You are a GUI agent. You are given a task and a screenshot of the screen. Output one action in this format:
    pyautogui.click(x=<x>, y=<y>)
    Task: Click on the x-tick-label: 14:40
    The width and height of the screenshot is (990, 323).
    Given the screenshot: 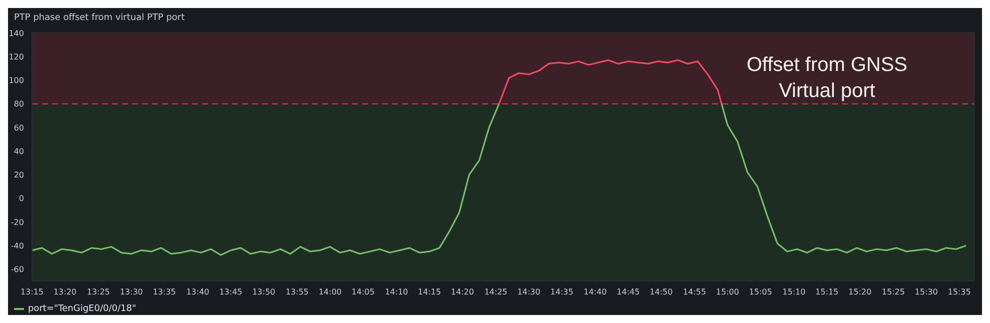 What is the action you would take?
    pyautogui.click(x=595, y=292)
    